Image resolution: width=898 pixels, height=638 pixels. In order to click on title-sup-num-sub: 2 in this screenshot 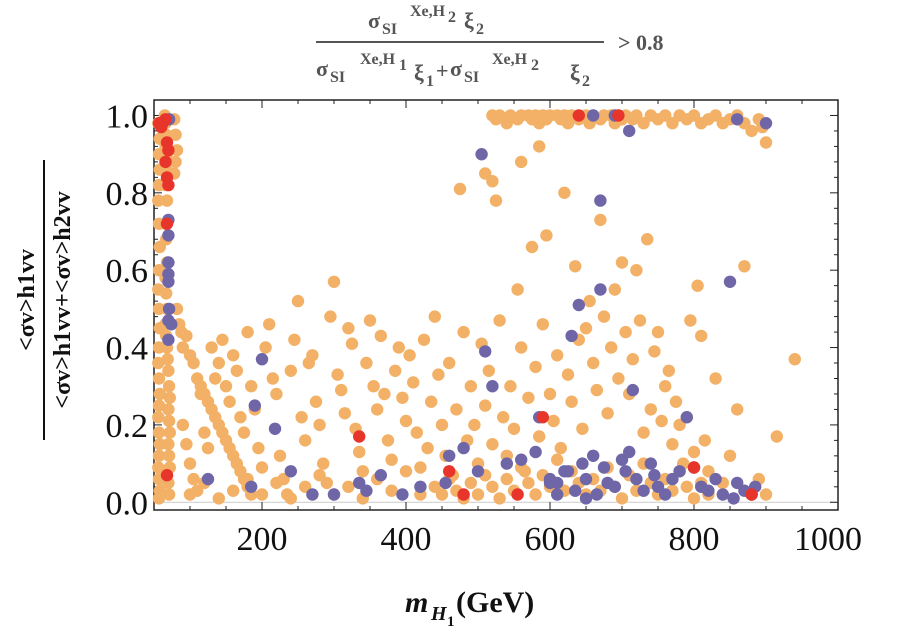, I will do `click(452, 17)`.